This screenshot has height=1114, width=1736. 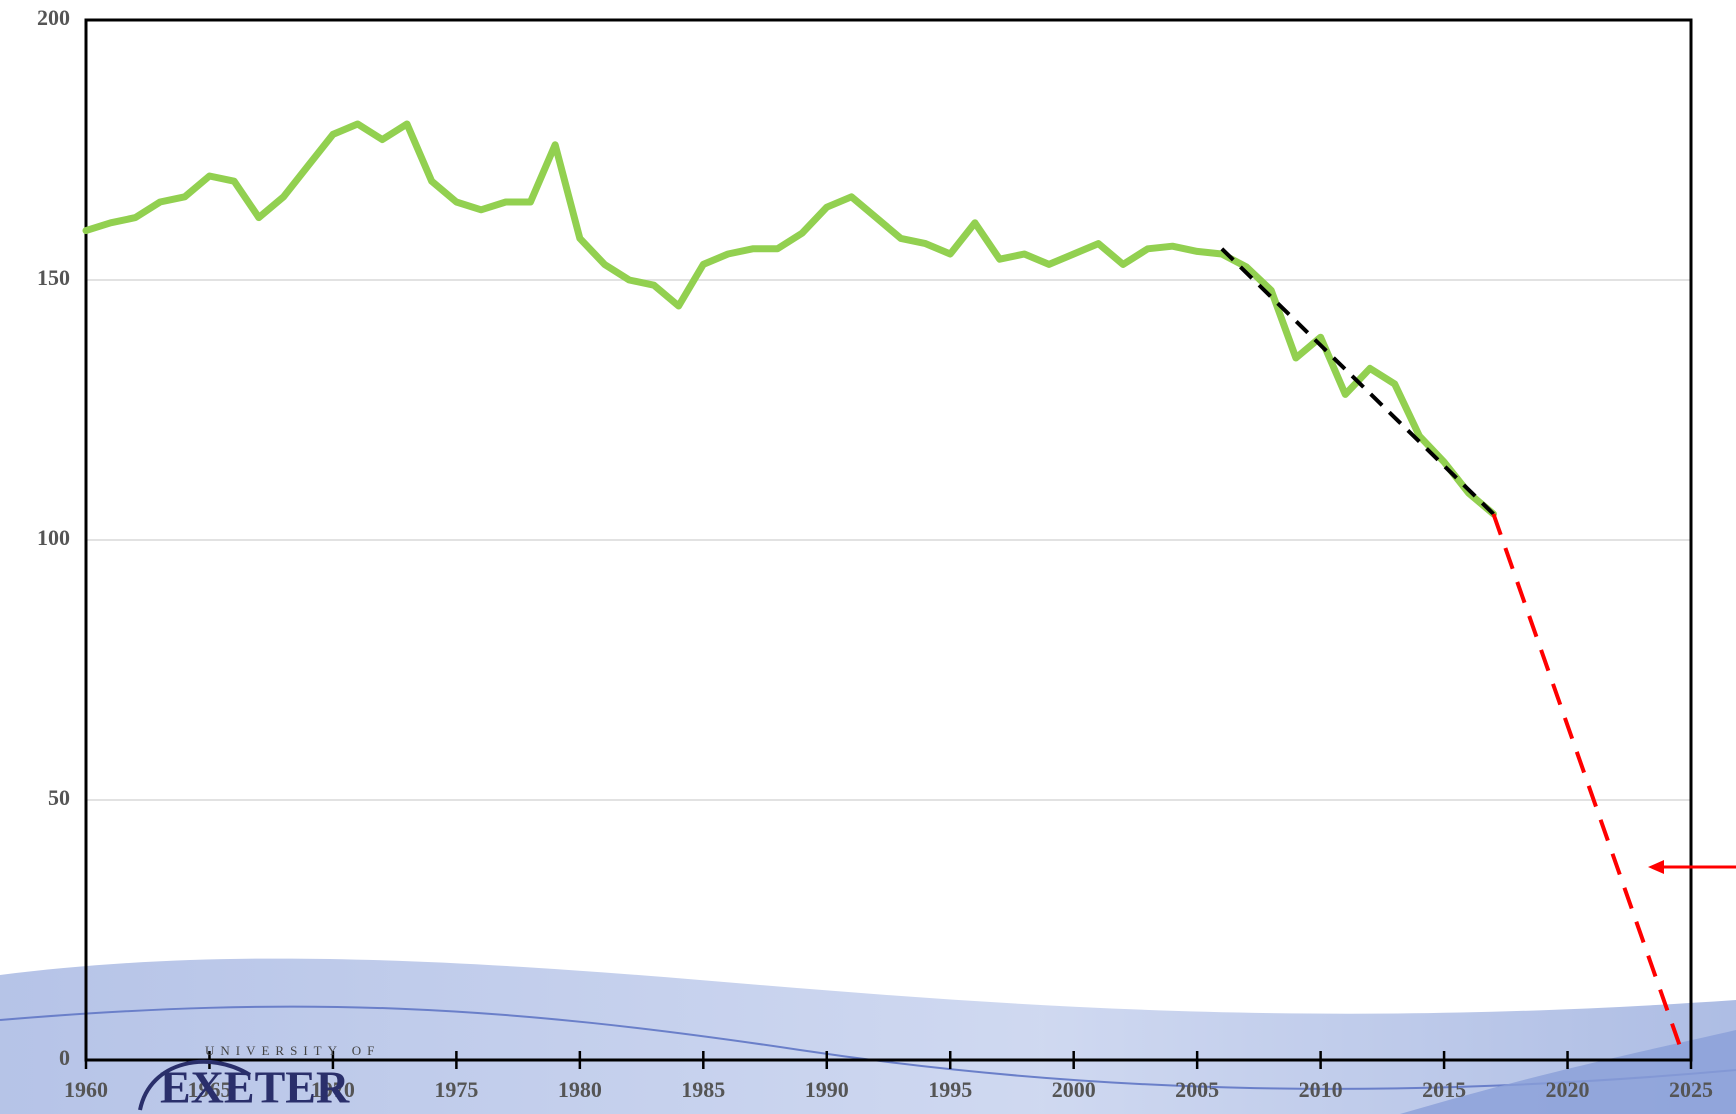 What do you see at coordinates (1357, 381) in the screenshot?
I see `trend-line` at bounding box center [1357, 381].